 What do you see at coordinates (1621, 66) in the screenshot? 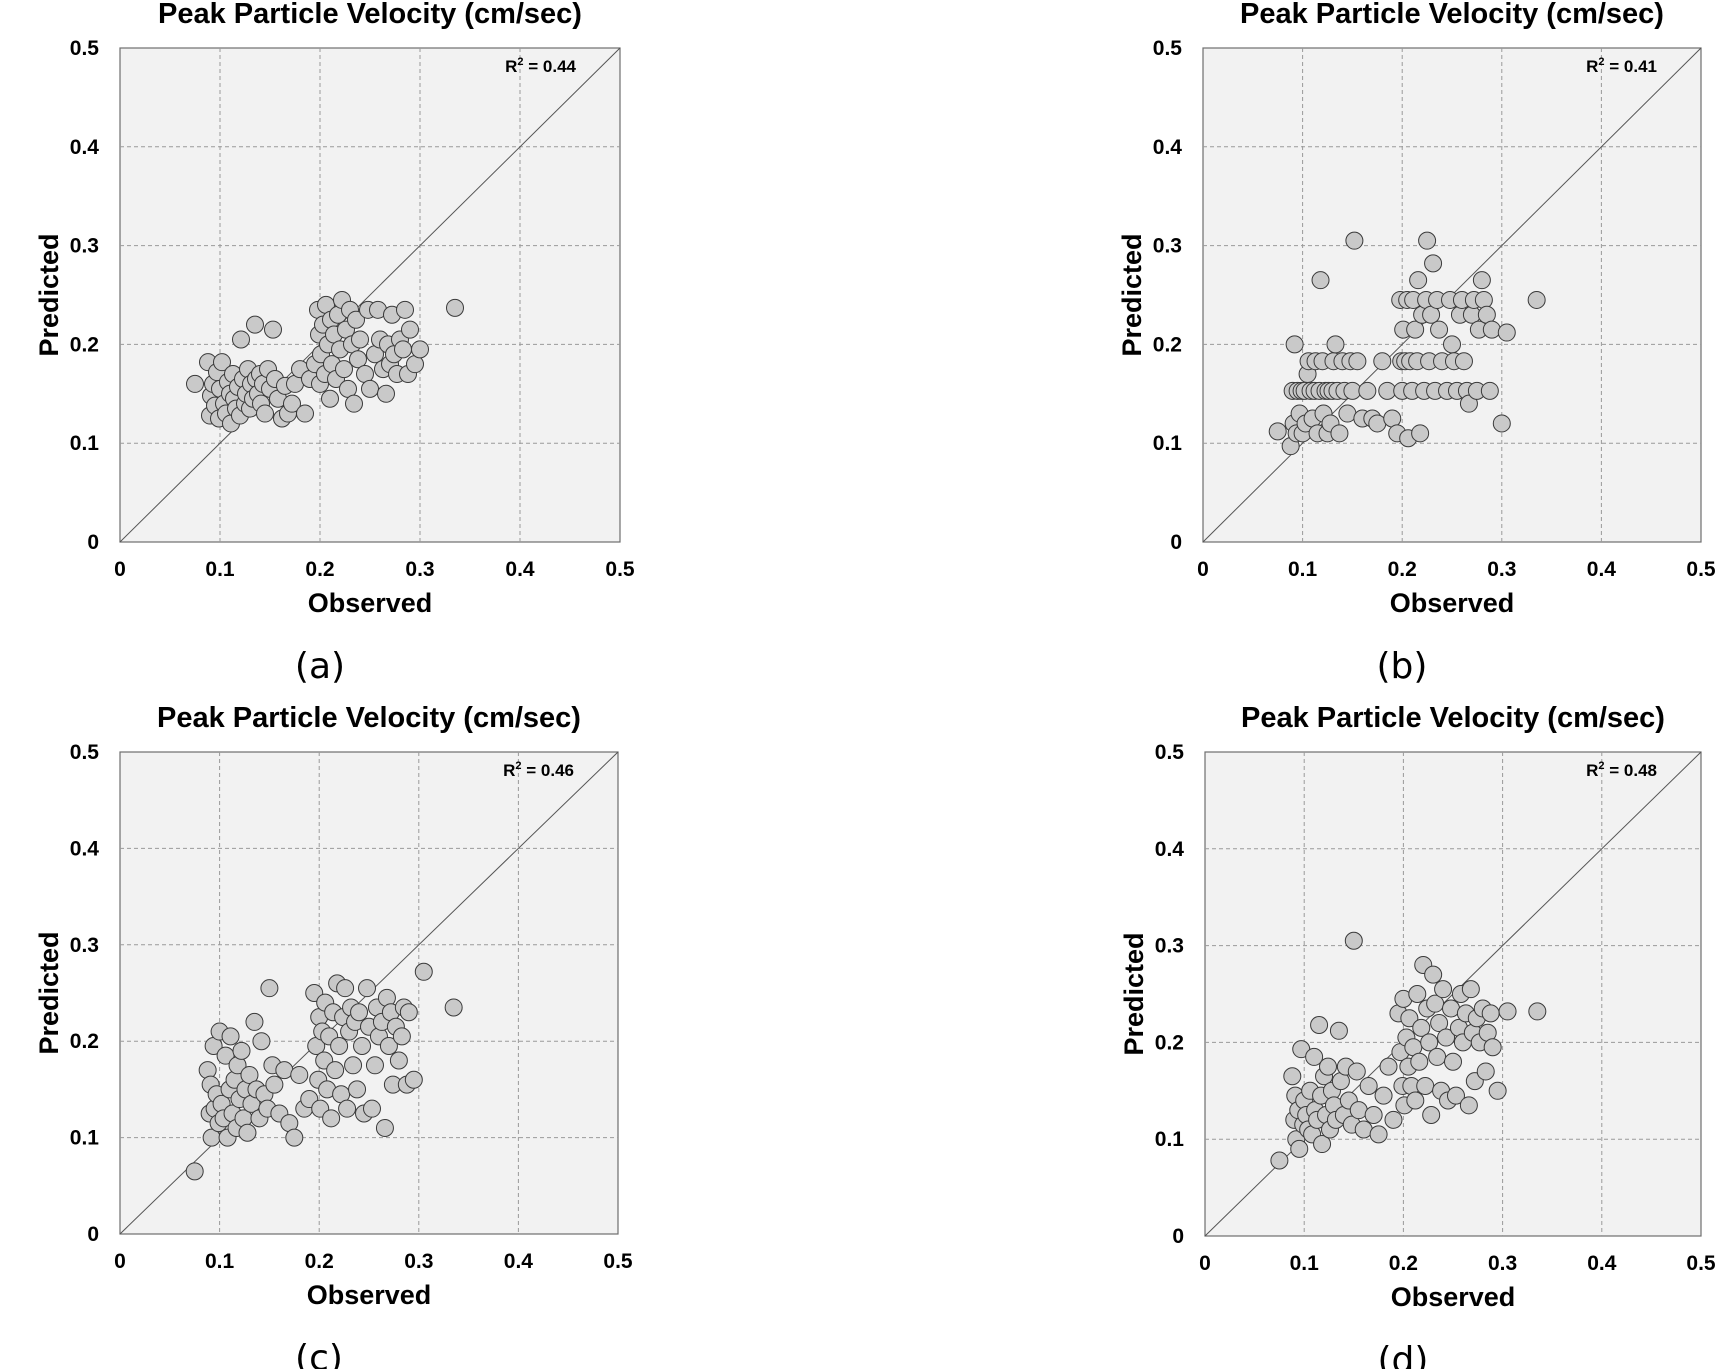
I see `r-squared-annotation: R2 = 0.41` at bounding box center [1621, 66].